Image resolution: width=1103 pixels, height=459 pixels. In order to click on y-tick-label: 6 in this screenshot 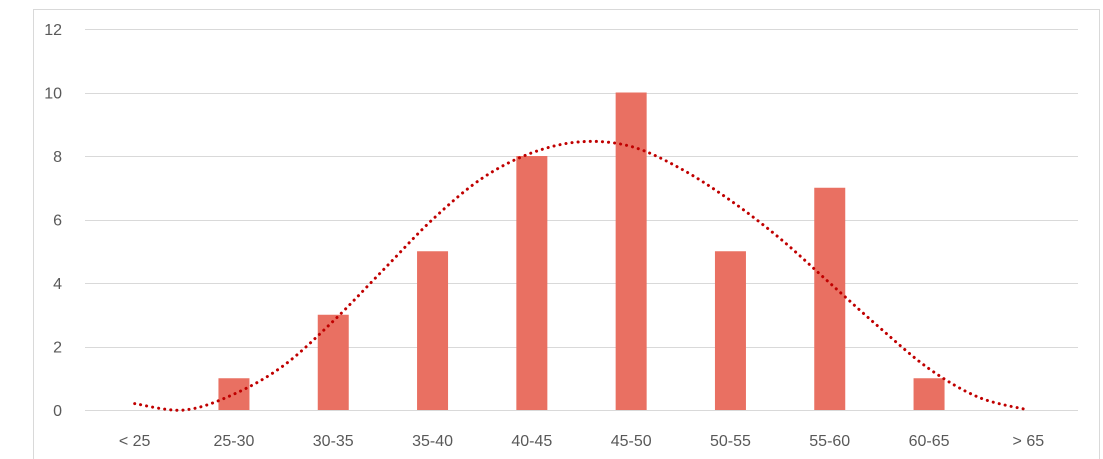, I will do `click(57, 221)`.